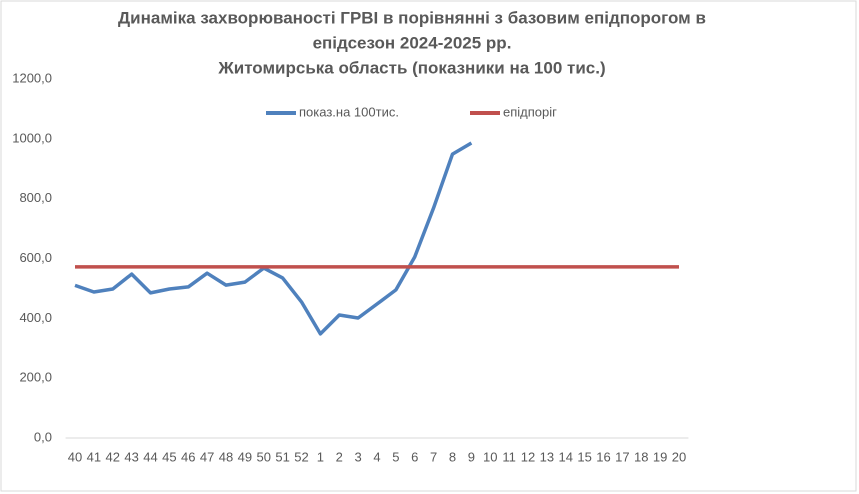 The image size is (859, 494). Describe the element at coordinates (207, 456) in the screenshot. I see `x-tick-label: 47` at that location.